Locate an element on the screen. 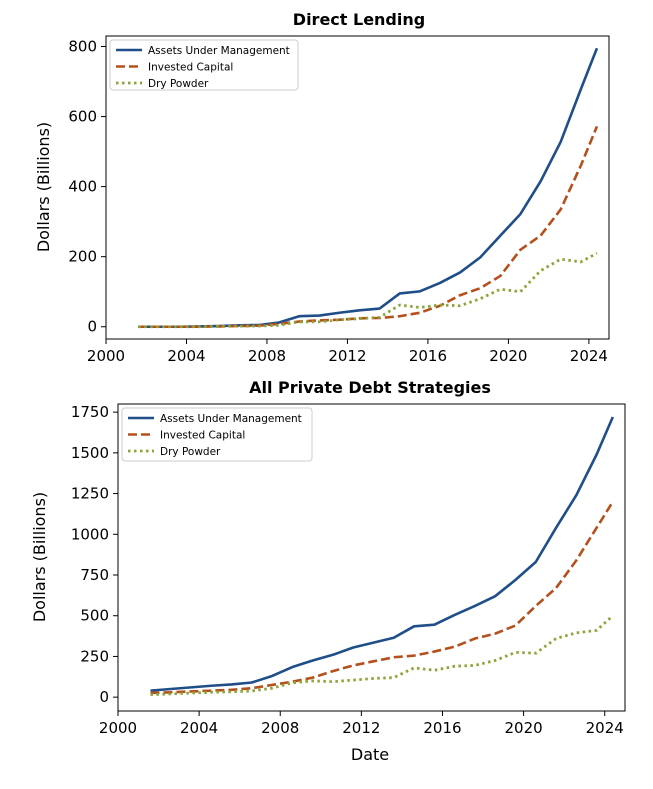 The width and height of the screenshot is (653, 789). series-line-dry-powder is located at coordinates (382, 655).